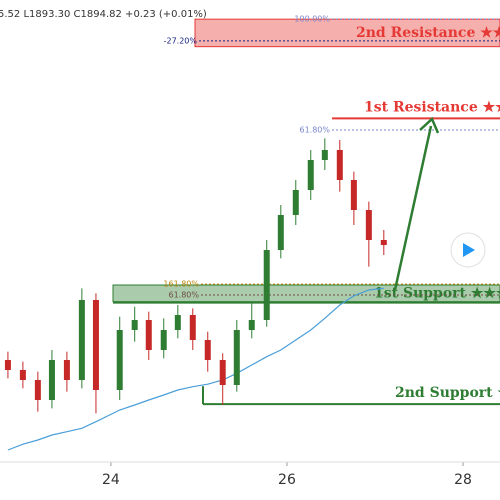 Image resolution: width=500 pixels, height=500 pixels. Describe the element at coordinates (413, 208) in the screenshot. I see `arrow` at that location.